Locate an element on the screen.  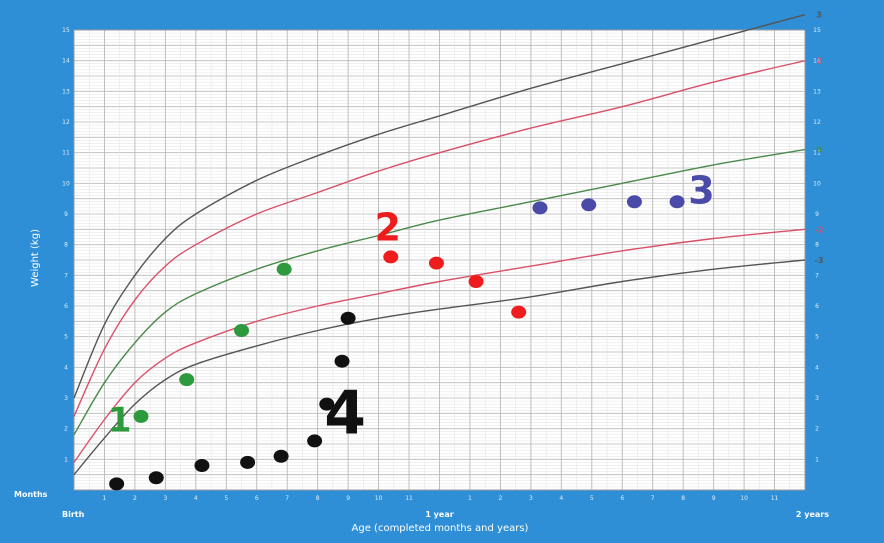
reference-curve-label: 2 is located at coordinates (819, 61).